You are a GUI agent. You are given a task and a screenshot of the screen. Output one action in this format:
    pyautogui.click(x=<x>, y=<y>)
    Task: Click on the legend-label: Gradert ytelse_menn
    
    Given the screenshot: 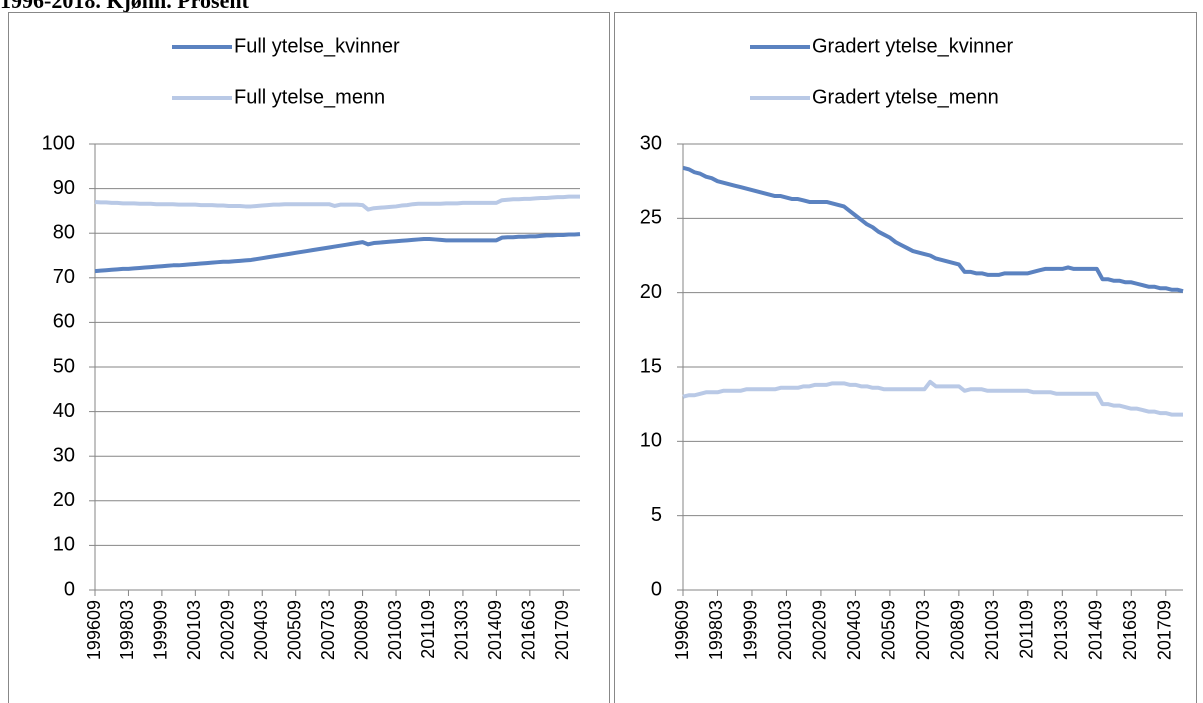 What is the action you would take?
    pyautogui.click(x=905, y=97)
    